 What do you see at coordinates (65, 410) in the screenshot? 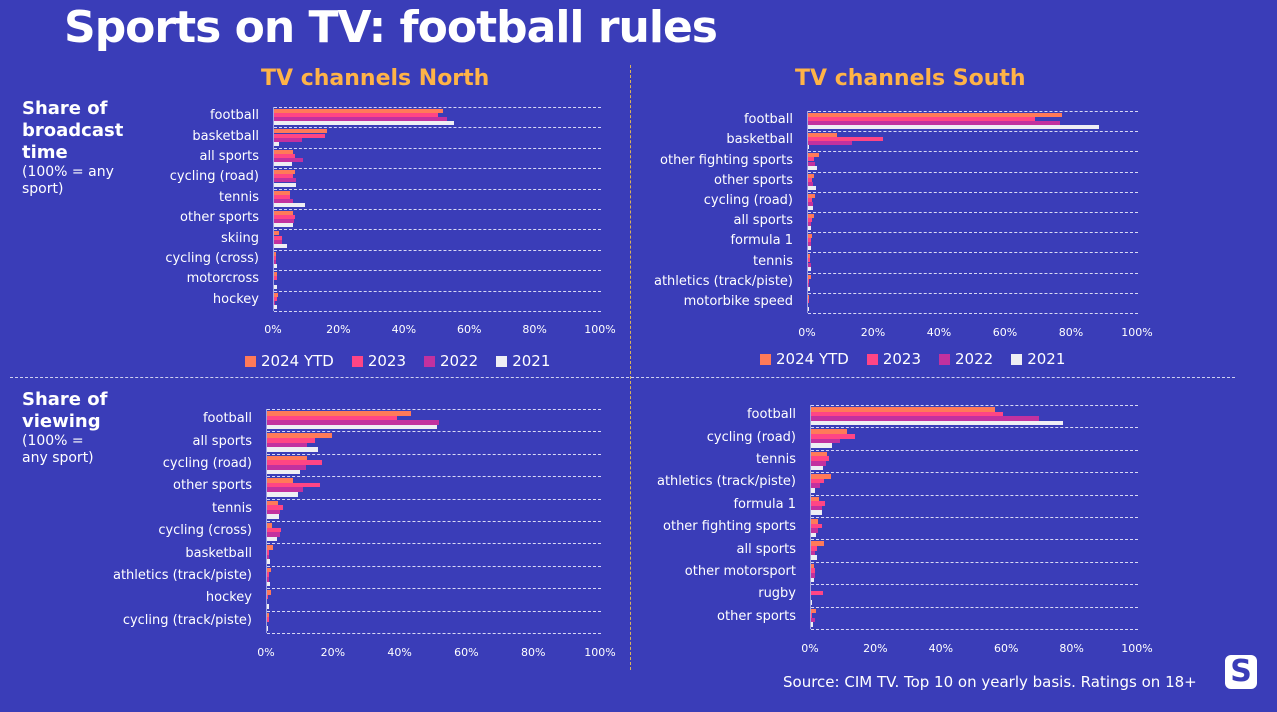
I see `side-label-viewing-title: Share of viewing` at bounding box center [65, 410].